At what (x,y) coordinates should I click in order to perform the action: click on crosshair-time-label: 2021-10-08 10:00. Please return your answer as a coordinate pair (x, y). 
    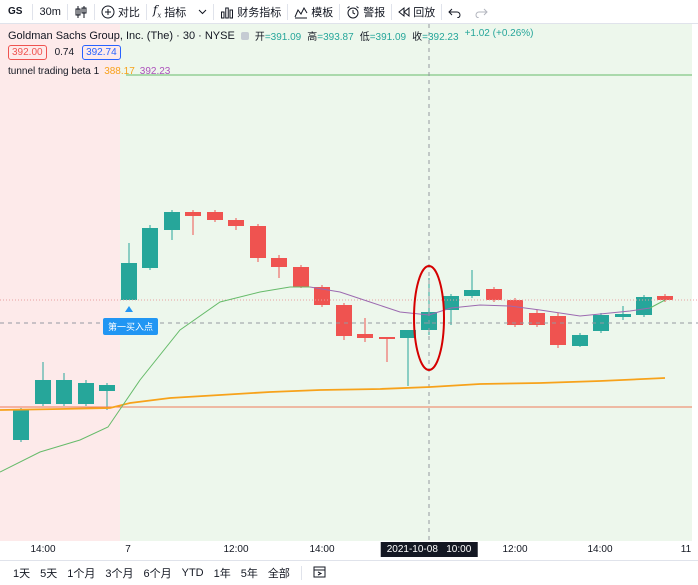
    Looking at the image, I should click on (429, 549).